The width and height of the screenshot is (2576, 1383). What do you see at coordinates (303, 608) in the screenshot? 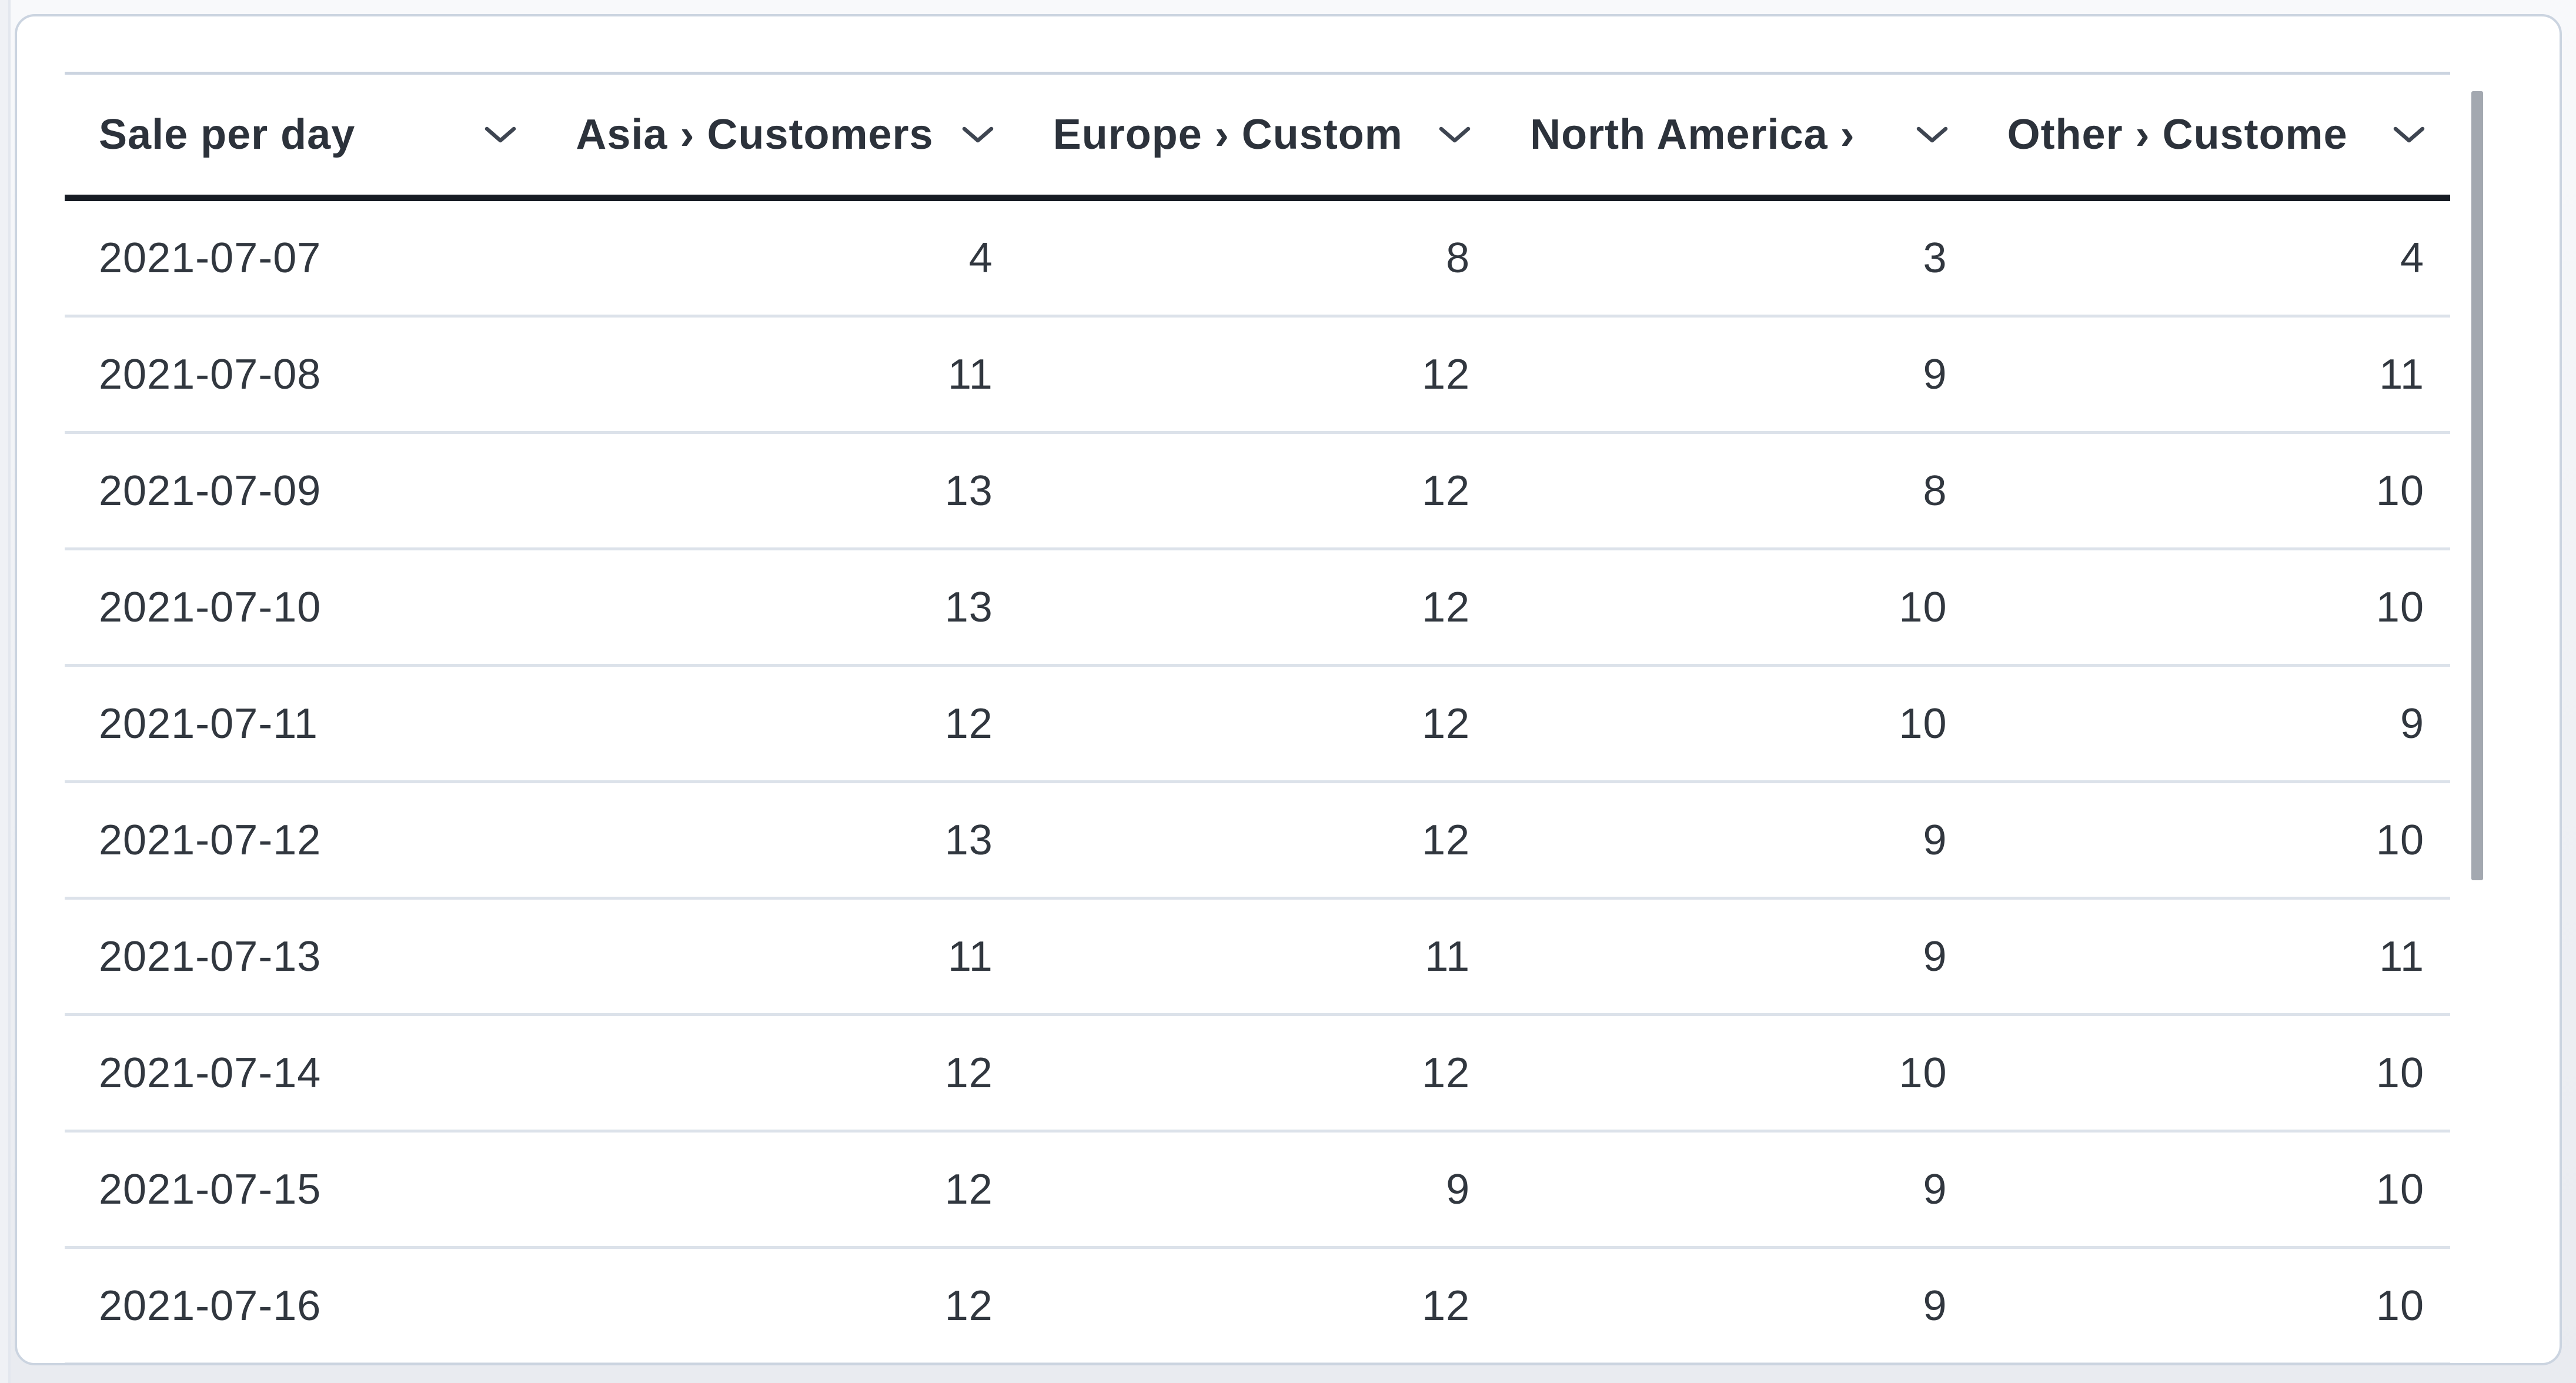
I see `cell-date: 2021-07-10` at bounding box center [303, 608].